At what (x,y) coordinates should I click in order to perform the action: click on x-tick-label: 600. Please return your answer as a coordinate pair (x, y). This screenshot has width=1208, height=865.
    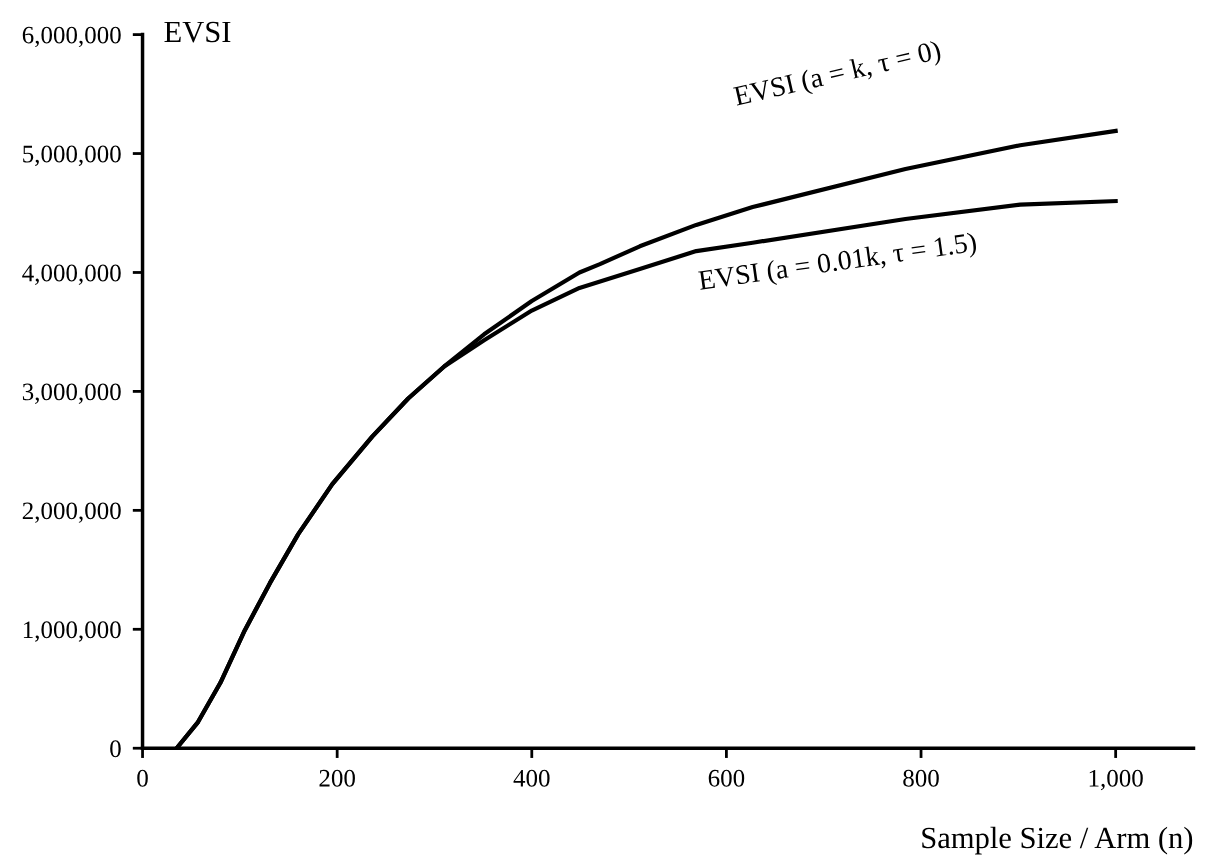
    Looking at the image, I should click on (726, 778).